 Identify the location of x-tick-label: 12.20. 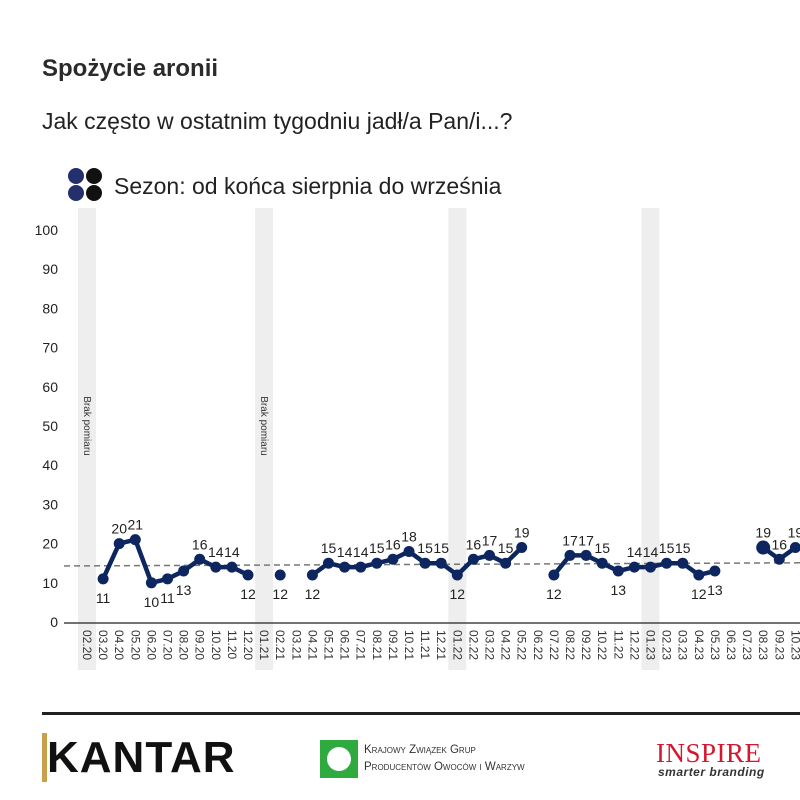
(248, 645).